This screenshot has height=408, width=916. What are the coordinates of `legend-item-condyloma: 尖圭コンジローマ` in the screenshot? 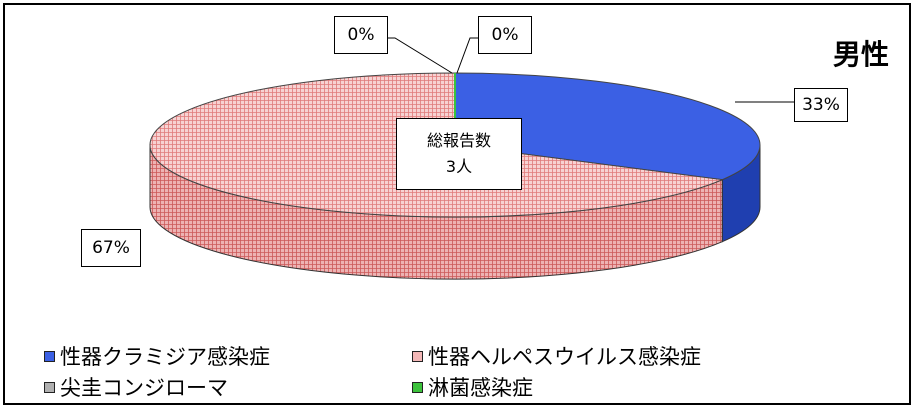 It's located at (136, 387).